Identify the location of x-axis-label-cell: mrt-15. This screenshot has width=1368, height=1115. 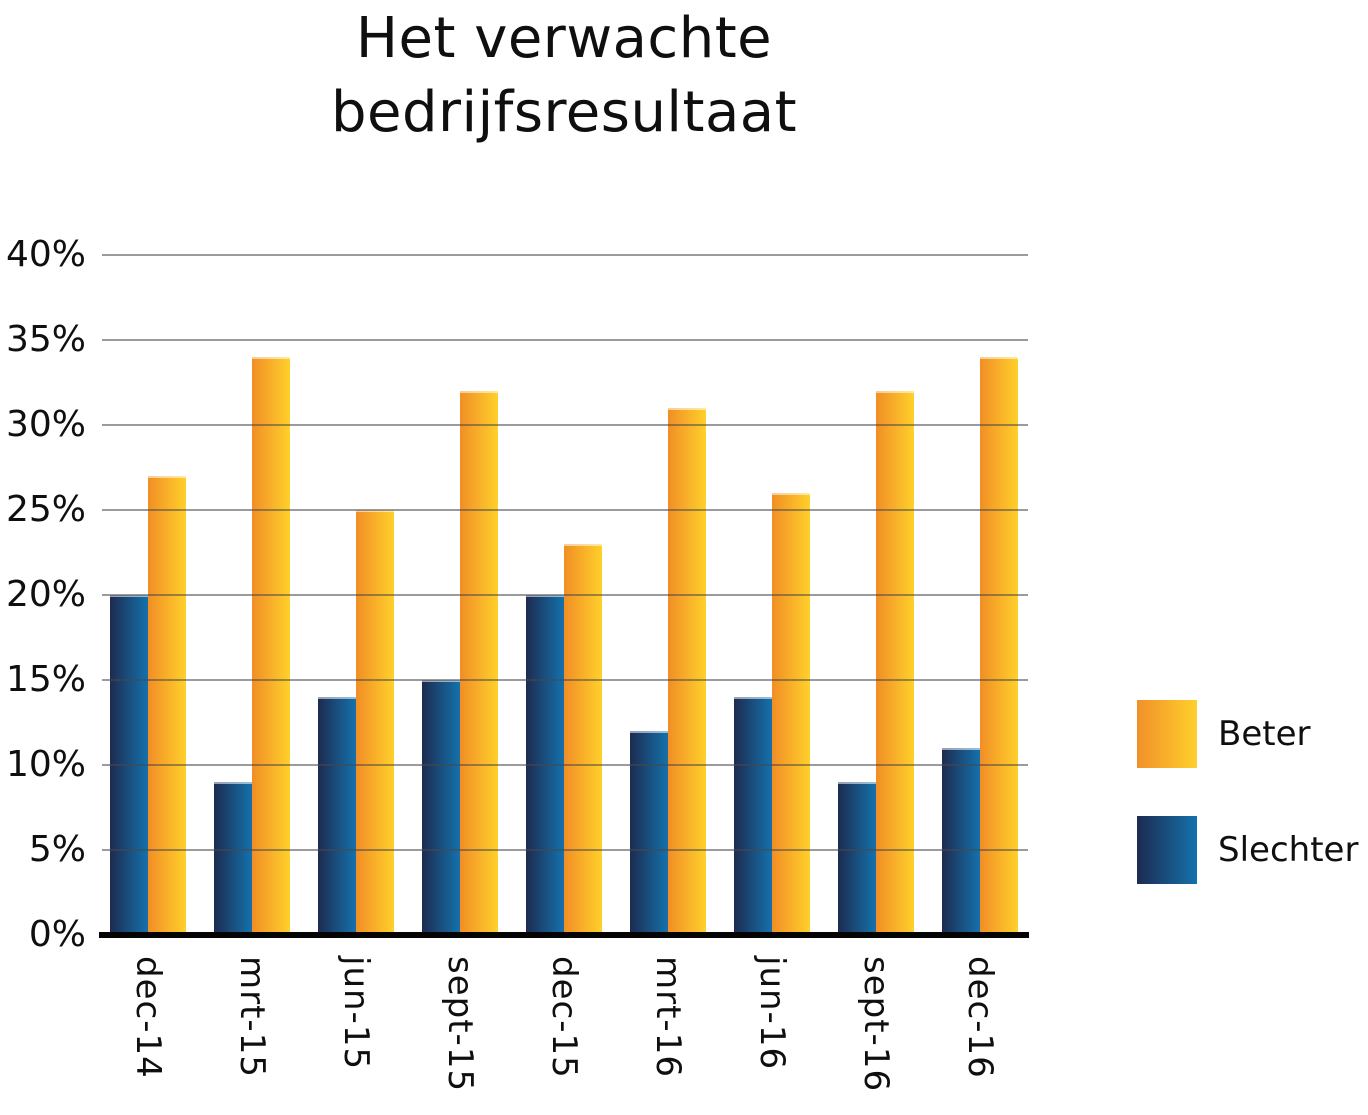
(252, 1024).